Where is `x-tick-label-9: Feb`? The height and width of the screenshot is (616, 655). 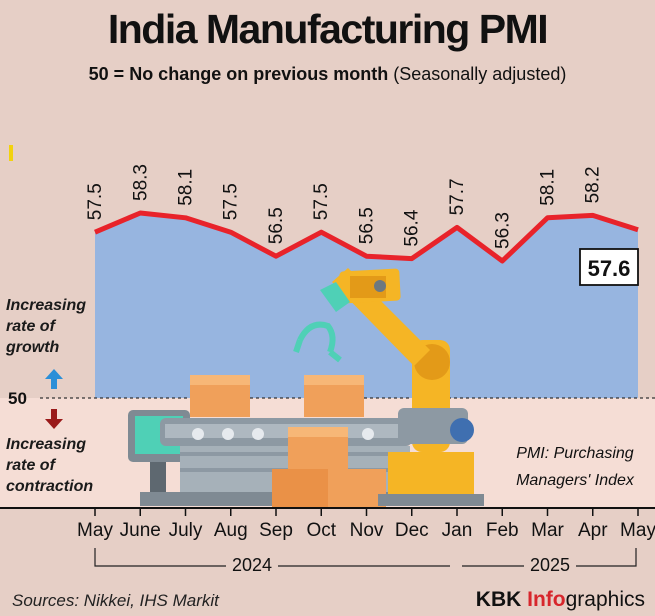
x-tick-label-9: Feb is located at coordinates (502, 530).